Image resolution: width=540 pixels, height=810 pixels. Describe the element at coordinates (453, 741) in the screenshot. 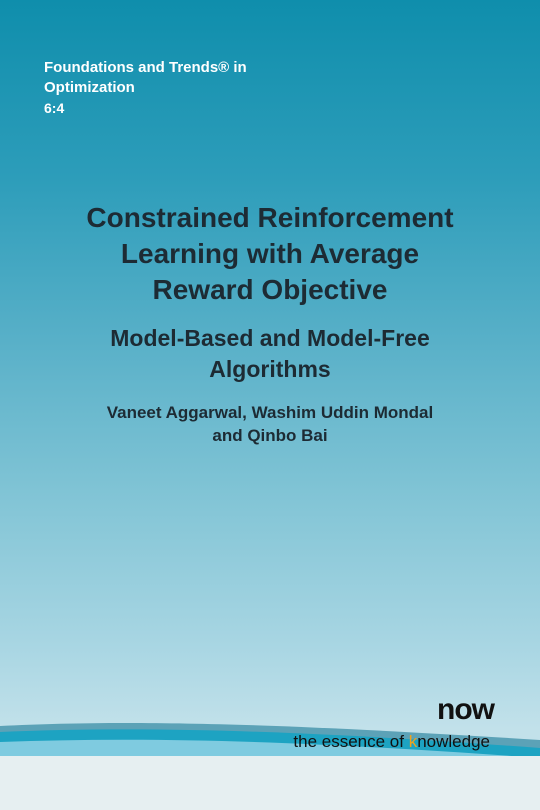

I see `tagline-text-end: nowledge` at that location.